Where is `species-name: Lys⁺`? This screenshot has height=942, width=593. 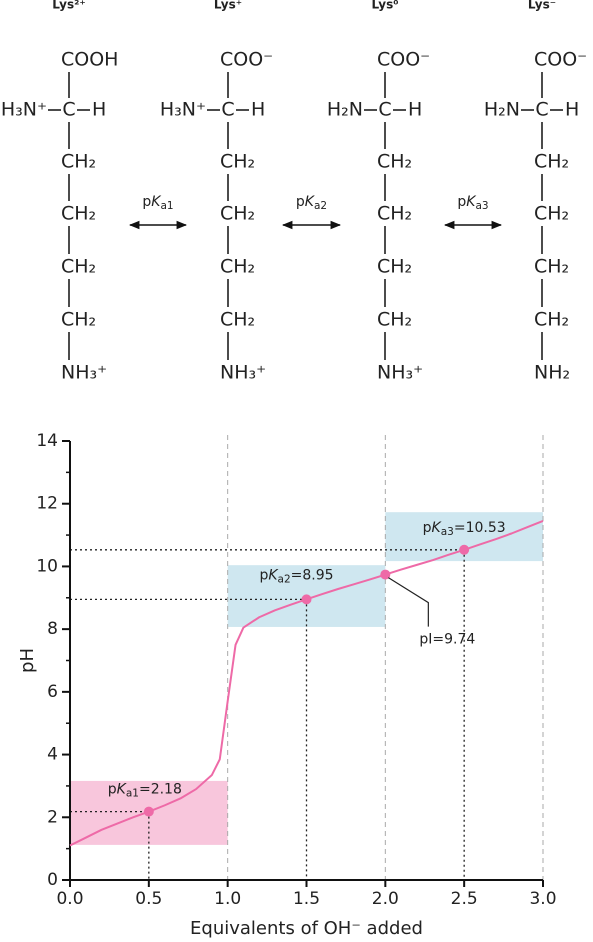
species-name: Lys⁺ is located at coordinates (228, 6).